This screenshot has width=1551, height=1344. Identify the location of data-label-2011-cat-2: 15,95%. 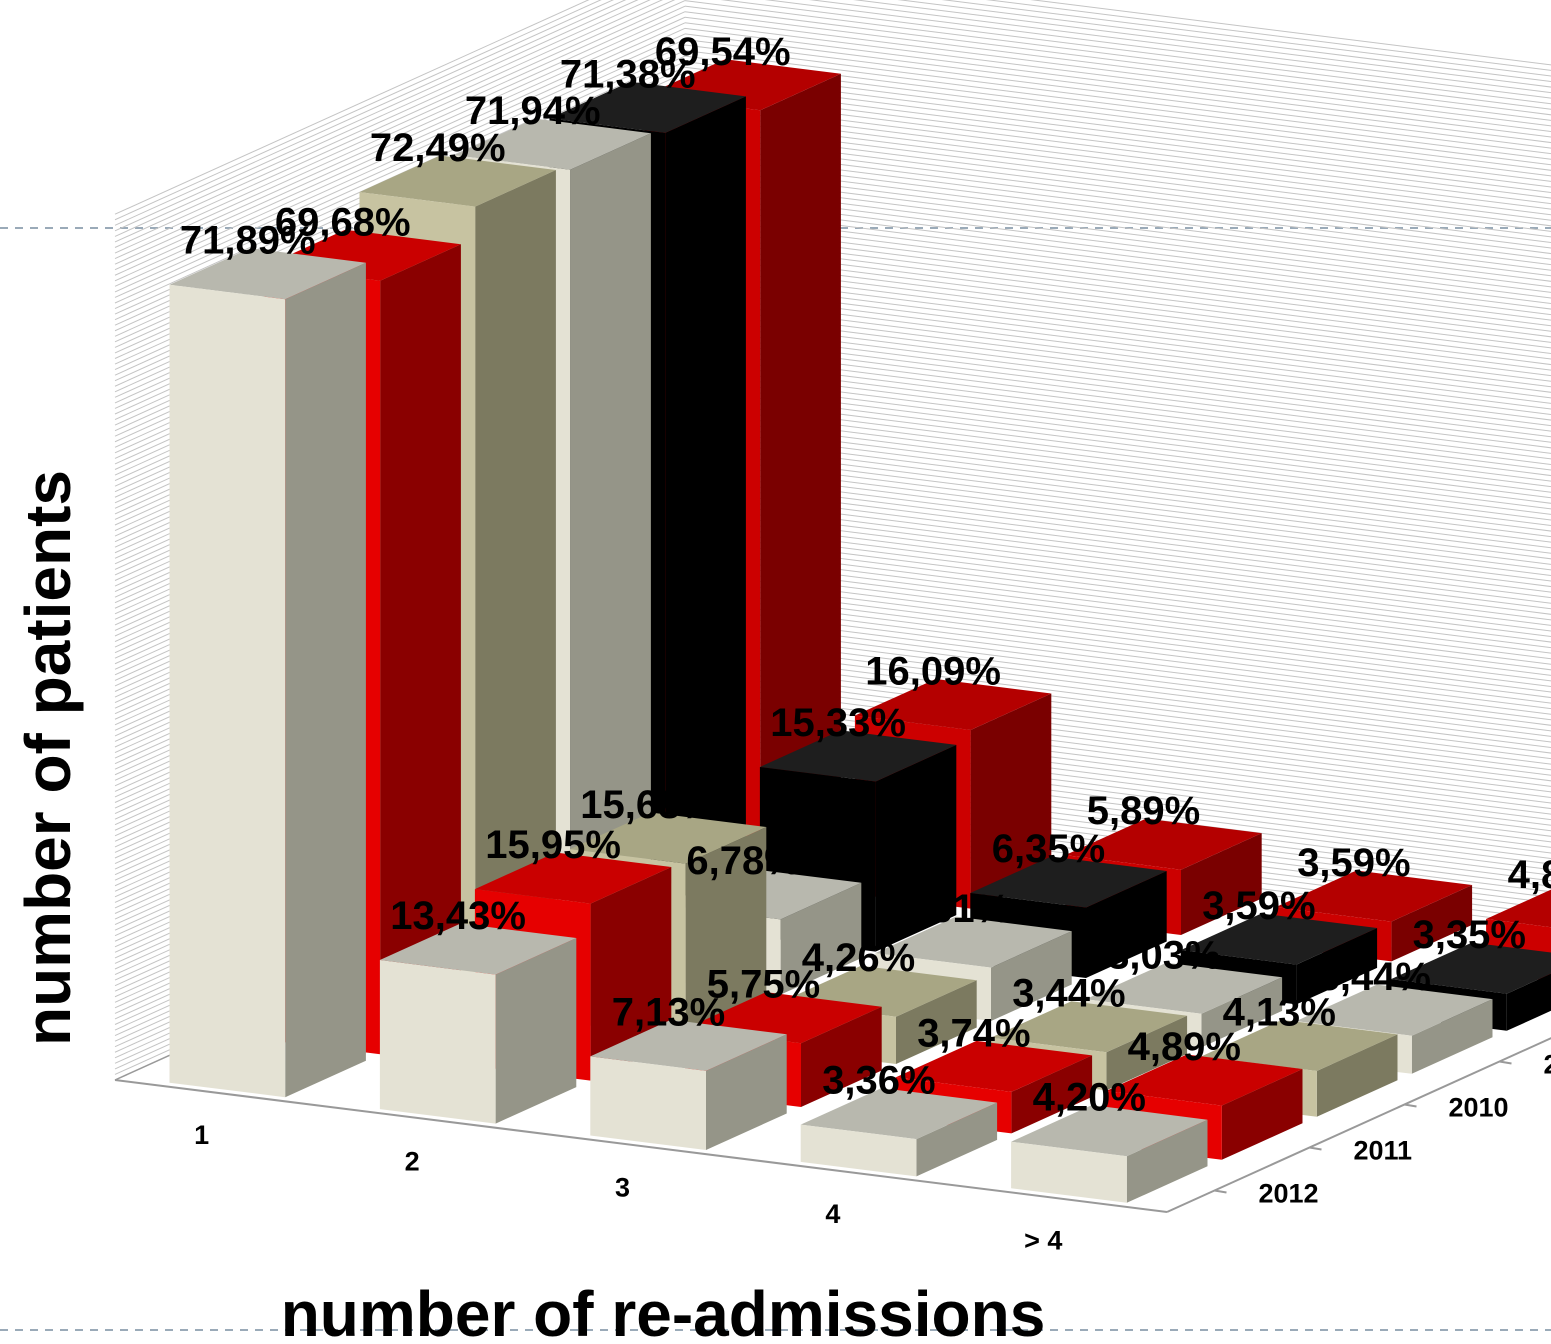
(553, 845).